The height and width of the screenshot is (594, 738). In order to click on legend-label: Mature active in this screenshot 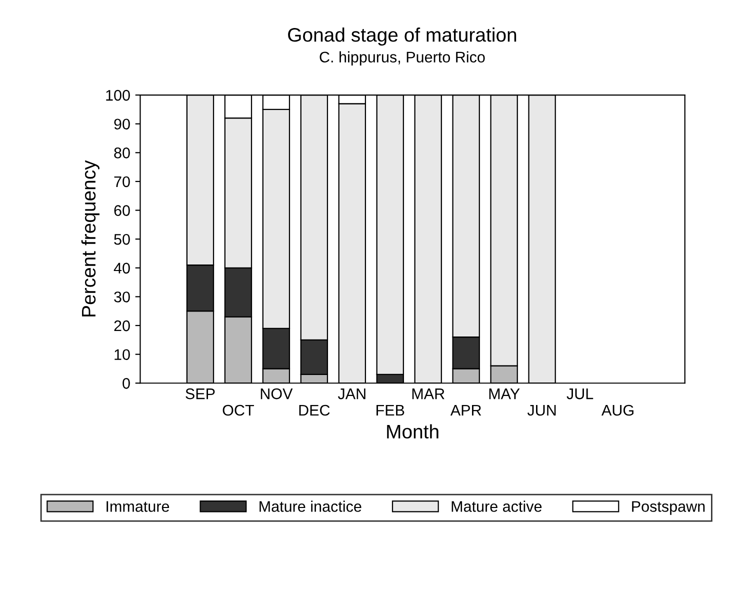, I will do `click(497, 506)`.